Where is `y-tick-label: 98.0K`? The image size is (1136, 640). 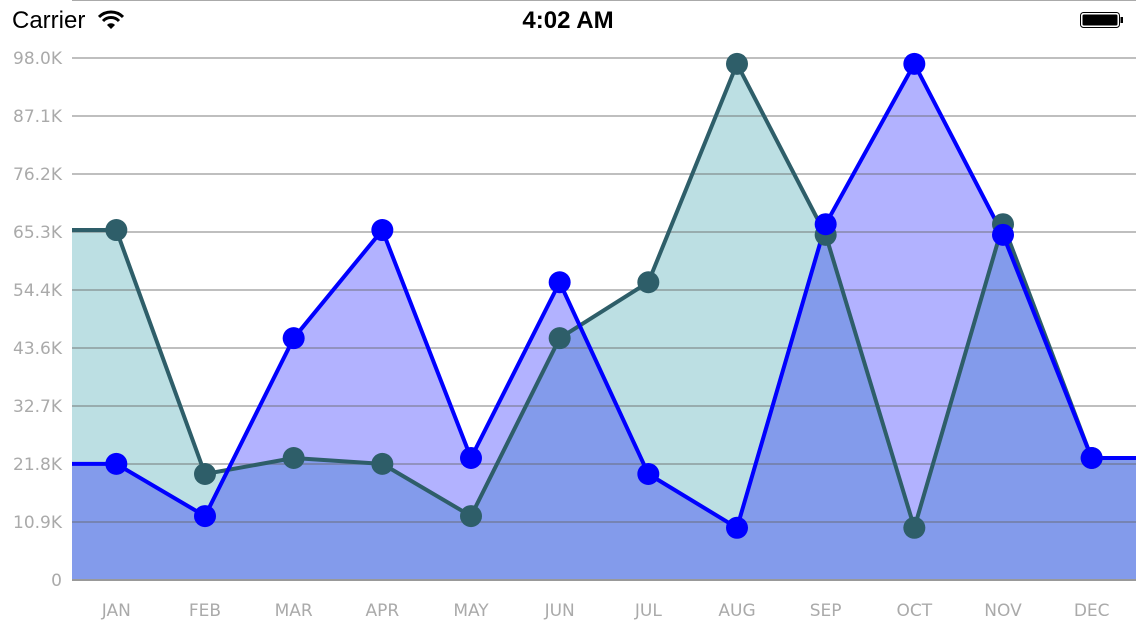 y-tick-label: 98.0K is located at coordinates (38, 59).